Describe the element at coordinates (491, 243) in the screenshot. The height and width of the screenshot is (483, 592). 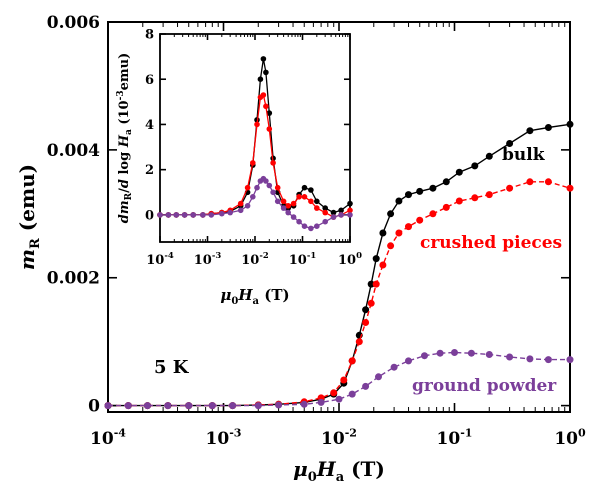
I see `series-label-crushed-pieces: crushed pieces` at that location.